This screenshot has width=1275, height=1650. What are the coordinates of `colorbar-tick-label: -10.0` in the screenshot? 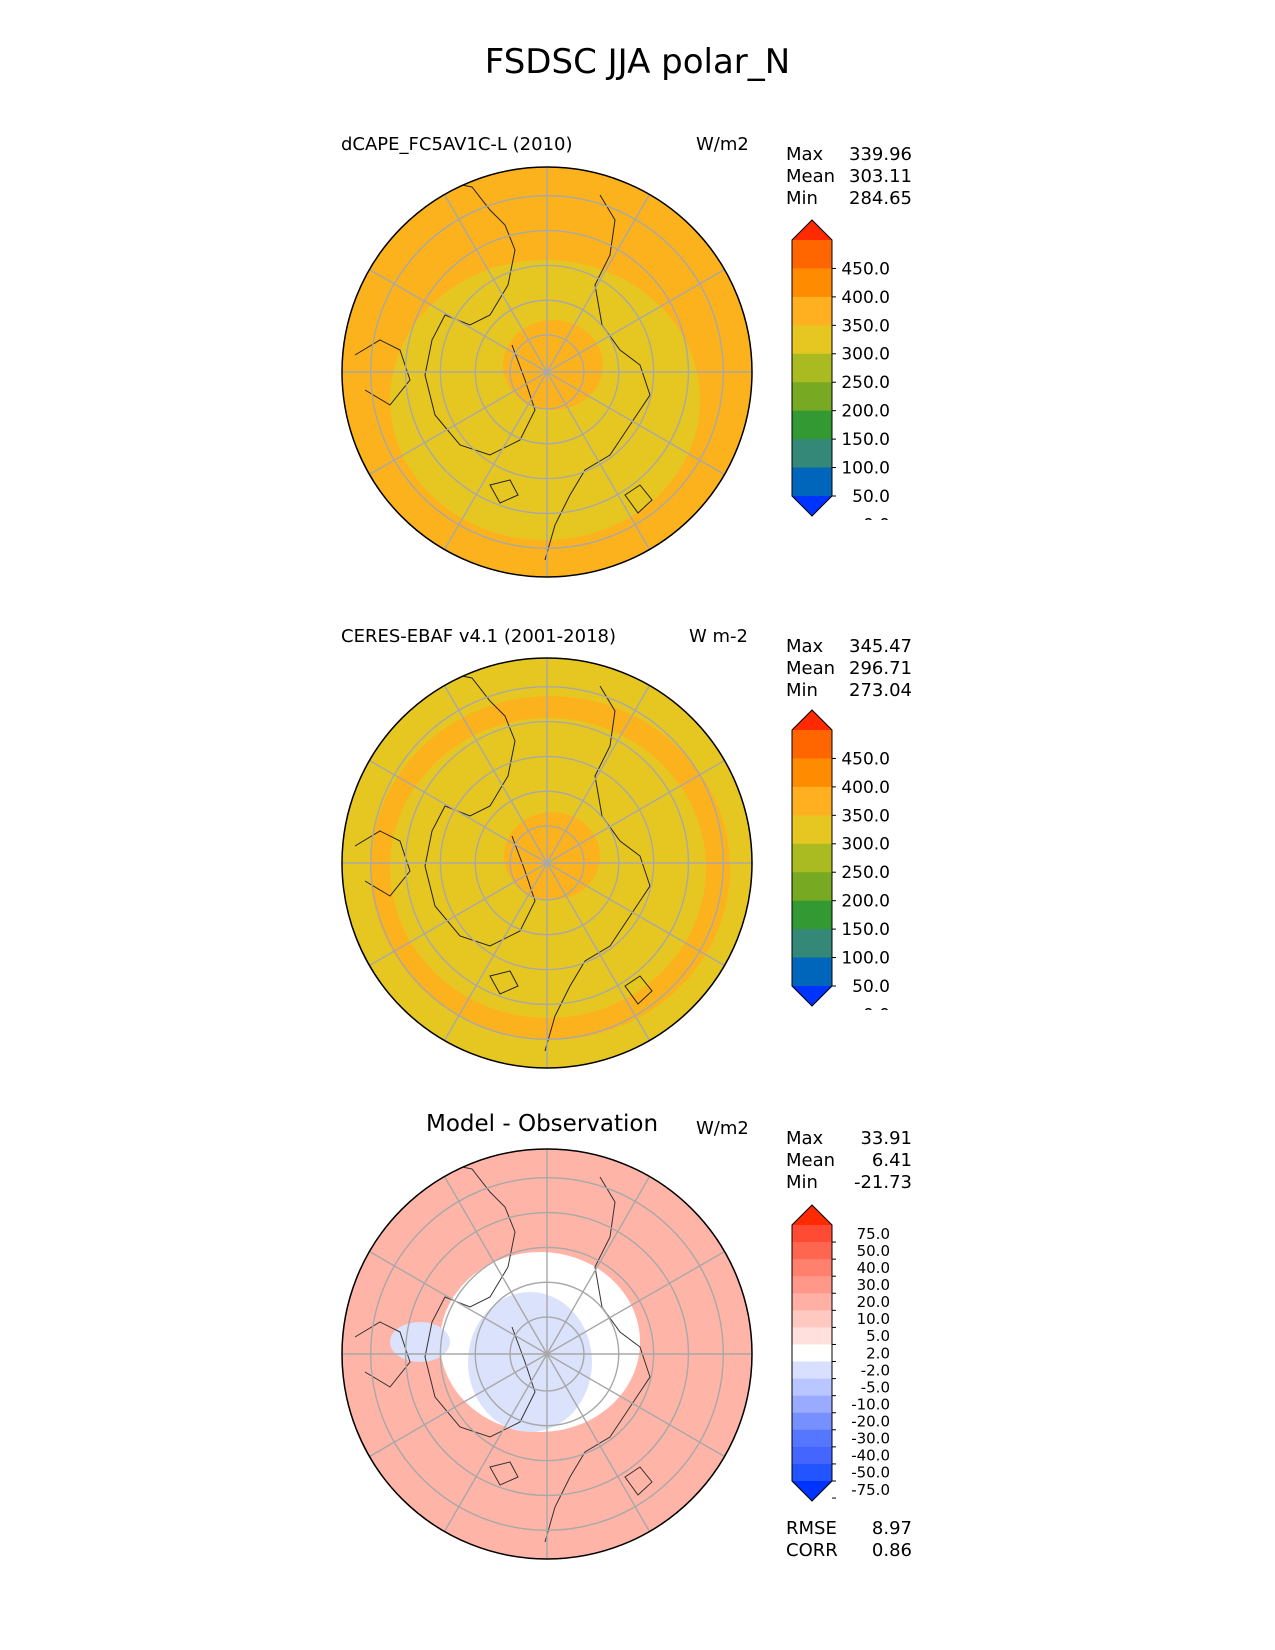 It's located at (870, 1404).